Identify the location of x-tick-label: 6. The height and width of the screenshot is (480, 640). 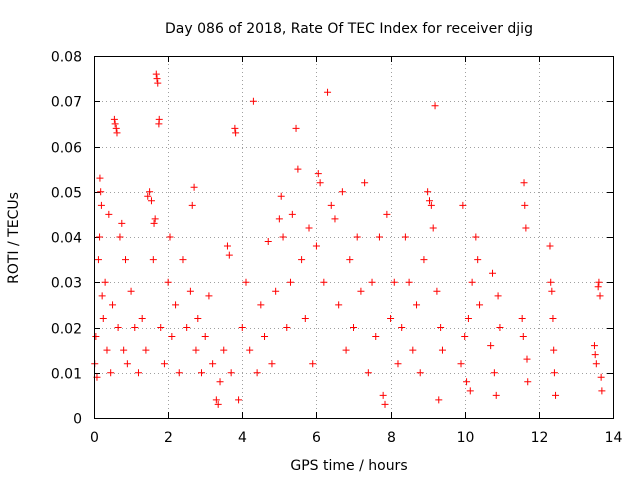
(316, 438).